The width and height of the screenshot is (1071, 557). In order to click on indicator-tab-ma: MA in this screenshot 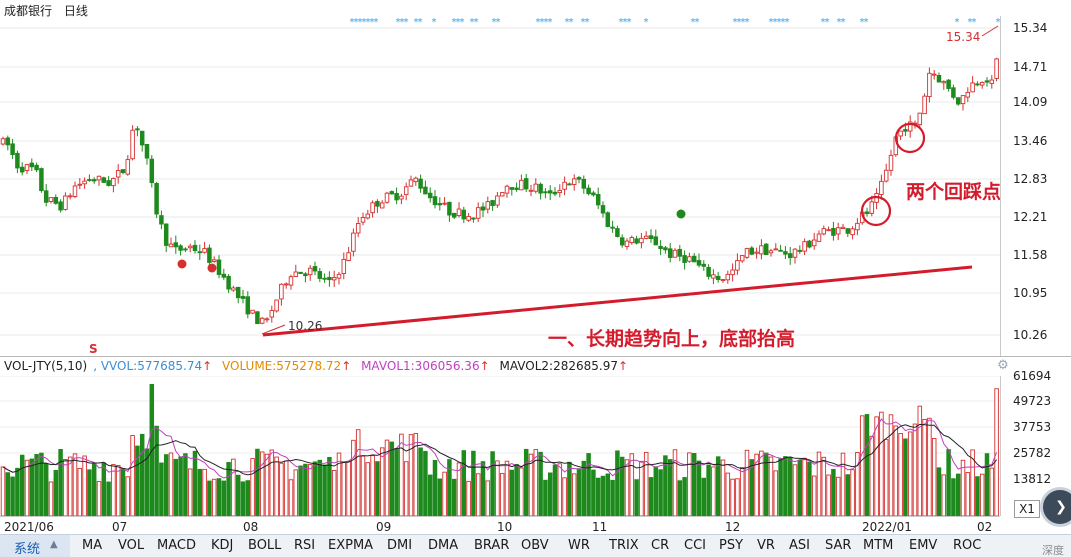, I will do `click(92, 545)`.